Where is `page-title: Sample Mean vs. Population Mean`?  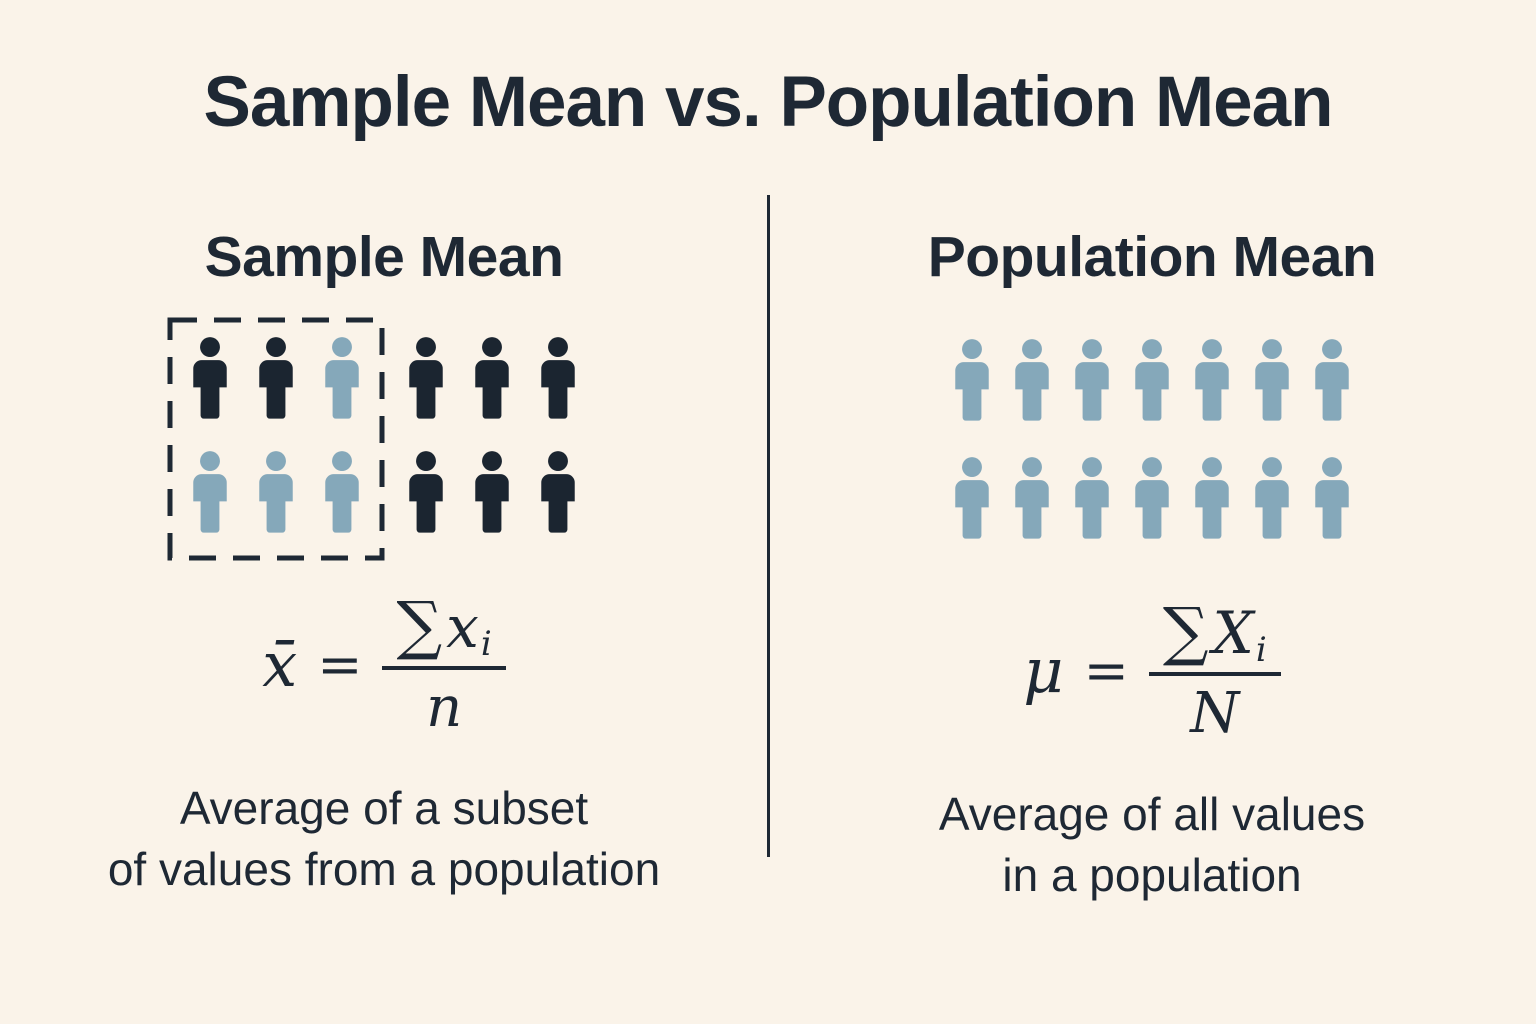
page-title: Sample Mean vs. Population Mean is located at coordinates (768, 102).